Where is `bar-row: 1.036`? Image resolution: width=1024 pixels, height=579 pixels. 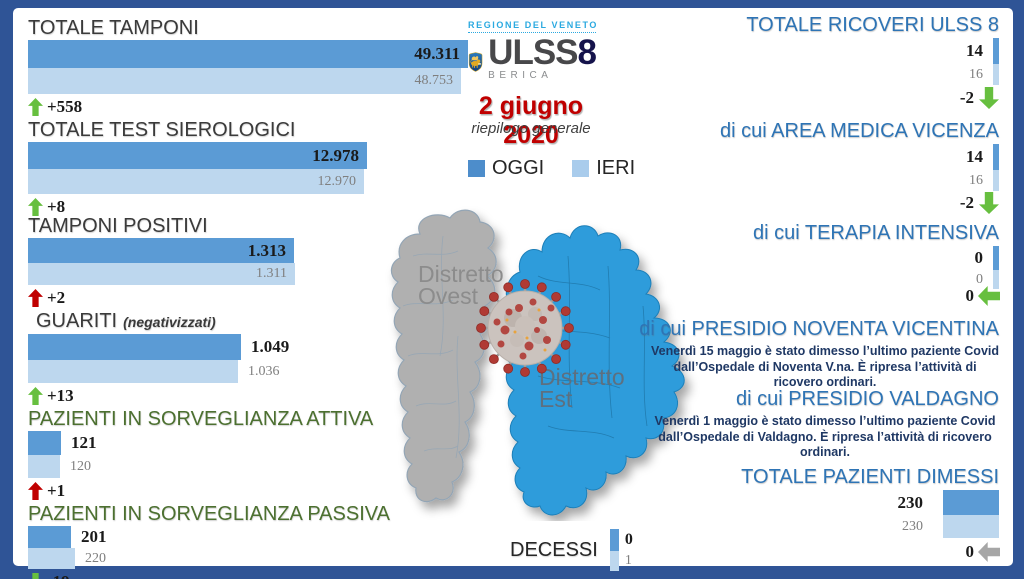 bar-row: 1.036 is located at coordinates (252, 371).